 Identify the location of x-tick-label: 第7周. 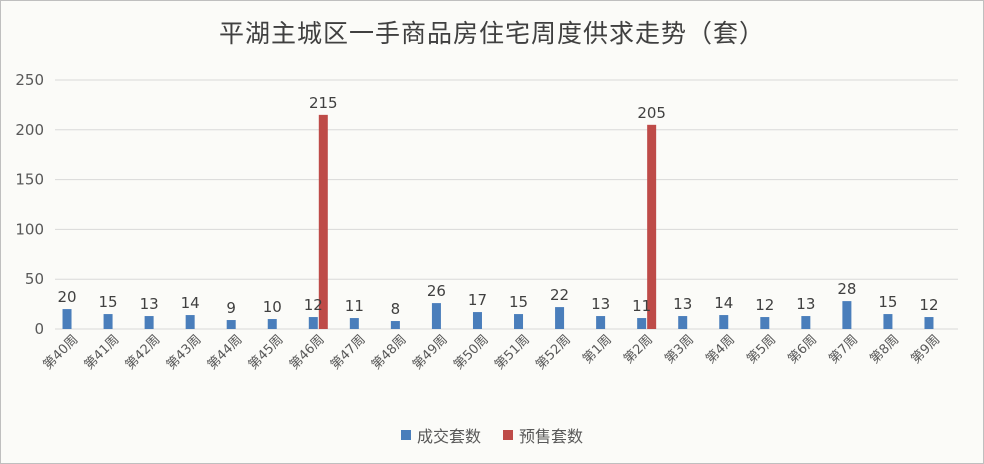
(843, 349).